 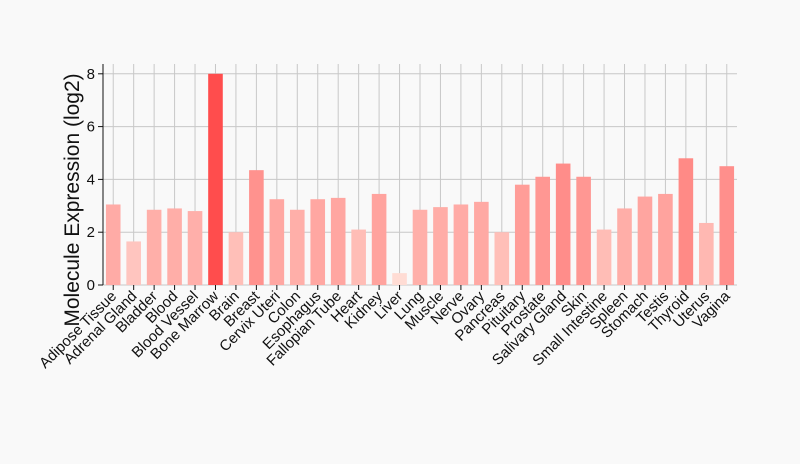 I want to click on y-tick-label: 6, so click(x=91, y=127).